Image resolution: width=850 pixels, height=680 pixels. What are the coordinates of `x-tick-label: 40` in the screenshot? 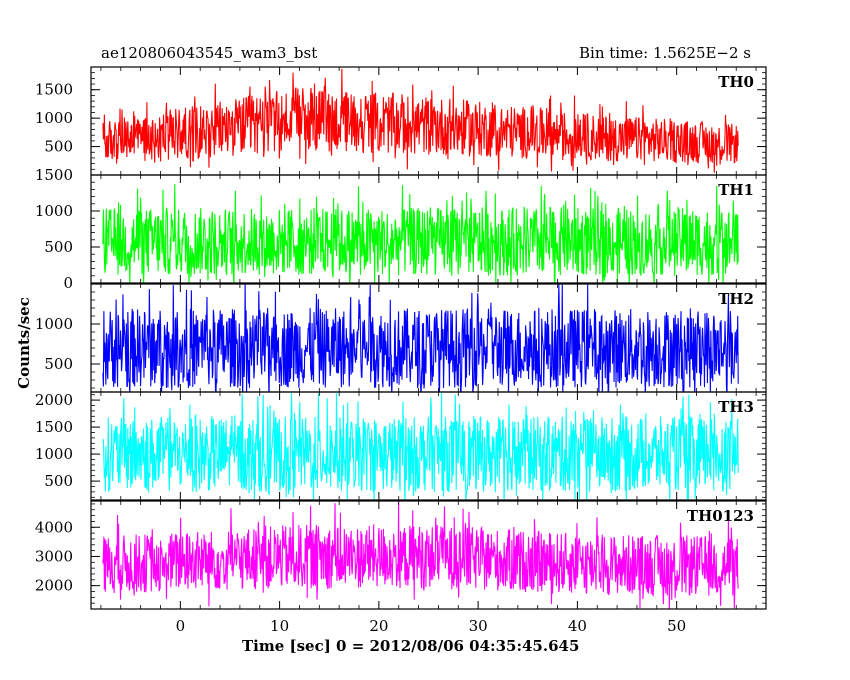 It's located at (577, 626).